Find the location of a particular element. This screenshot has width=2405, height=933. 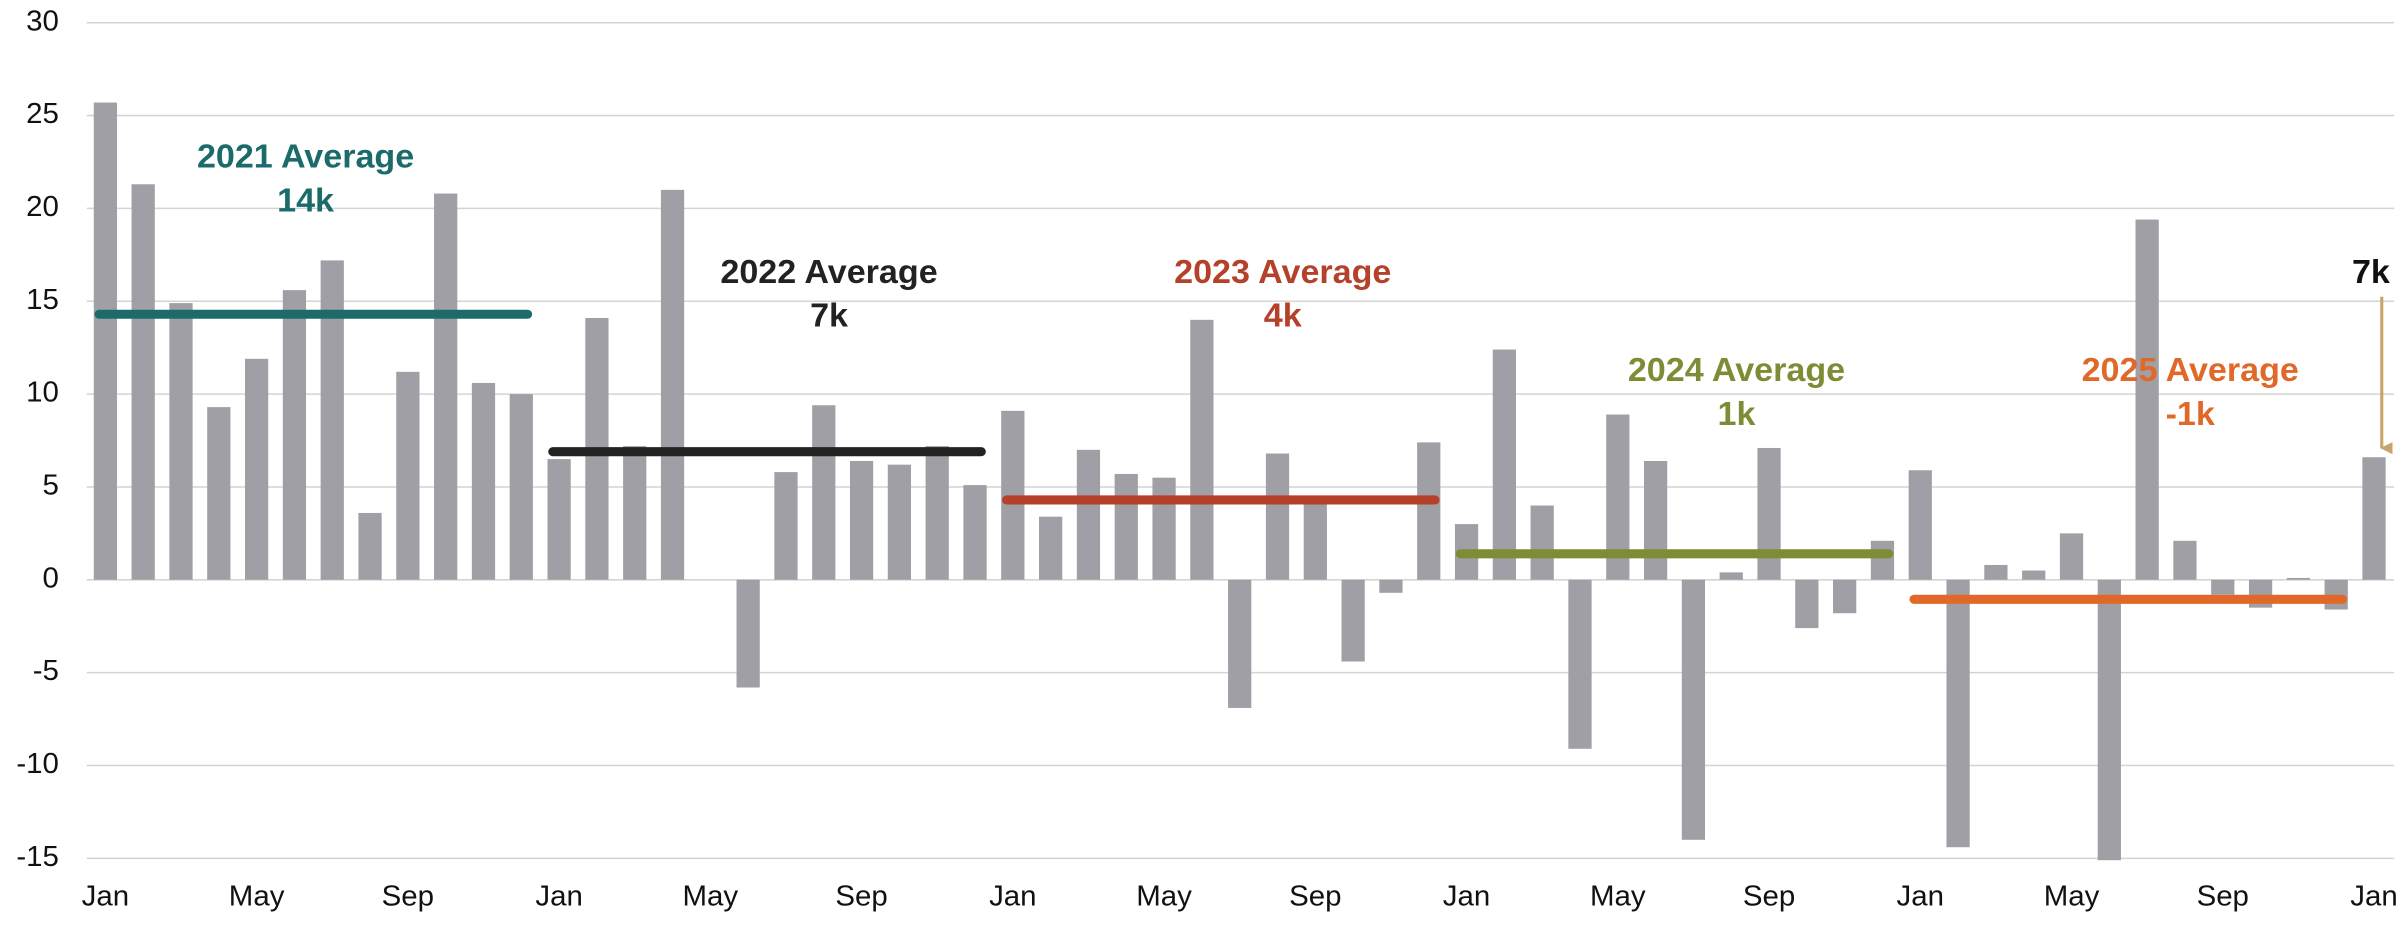

y-tick-label: 10 is located at coordinates (42, 393).